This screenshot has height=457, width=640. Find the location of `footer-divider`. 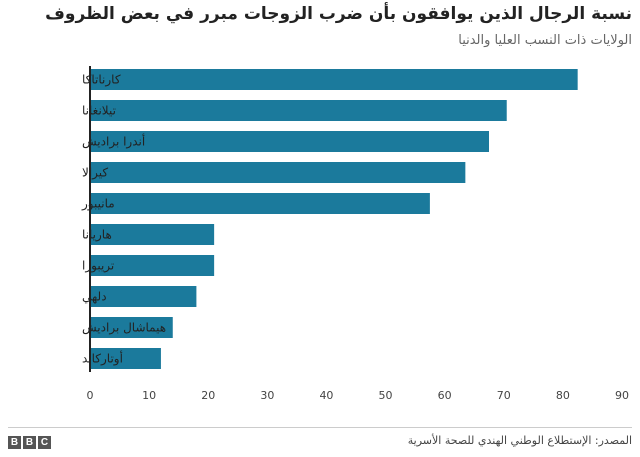

footer-divider is located at coordinates (320, 427).